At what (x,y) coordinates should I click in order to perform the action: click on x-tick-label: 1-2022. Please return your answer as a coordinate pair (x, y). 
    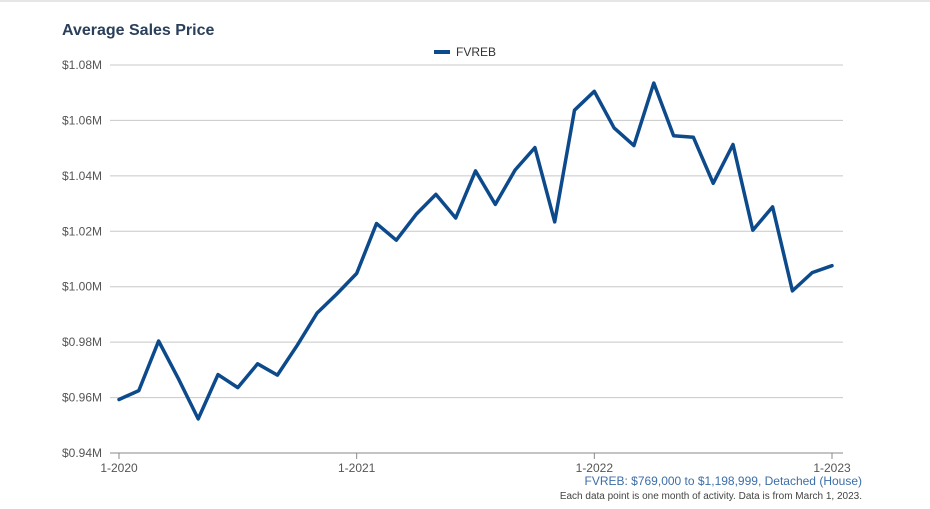
    Looking at the image, I should click on (595, 468).